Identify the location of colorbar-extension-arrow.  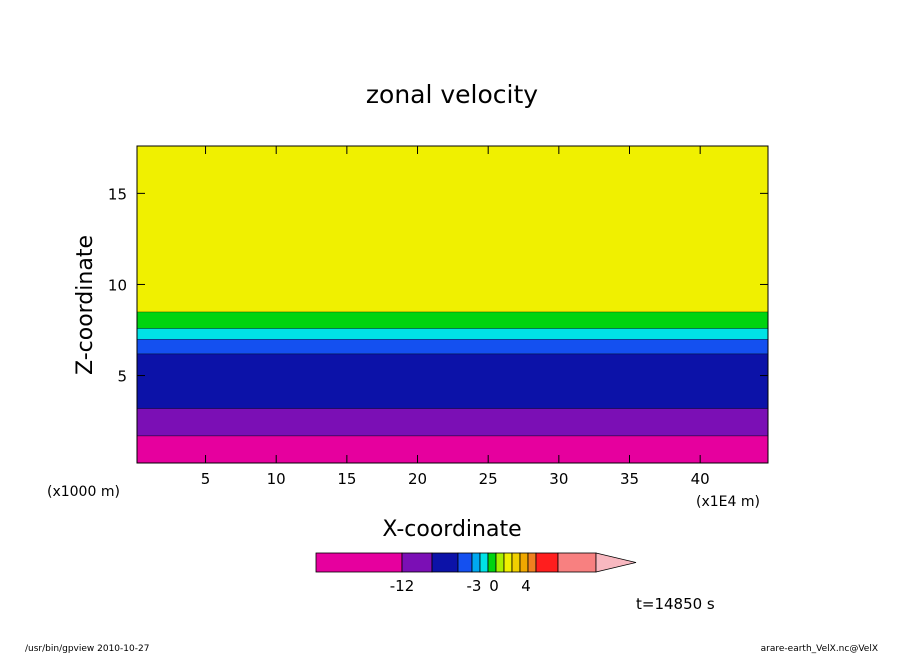
(616, 562).